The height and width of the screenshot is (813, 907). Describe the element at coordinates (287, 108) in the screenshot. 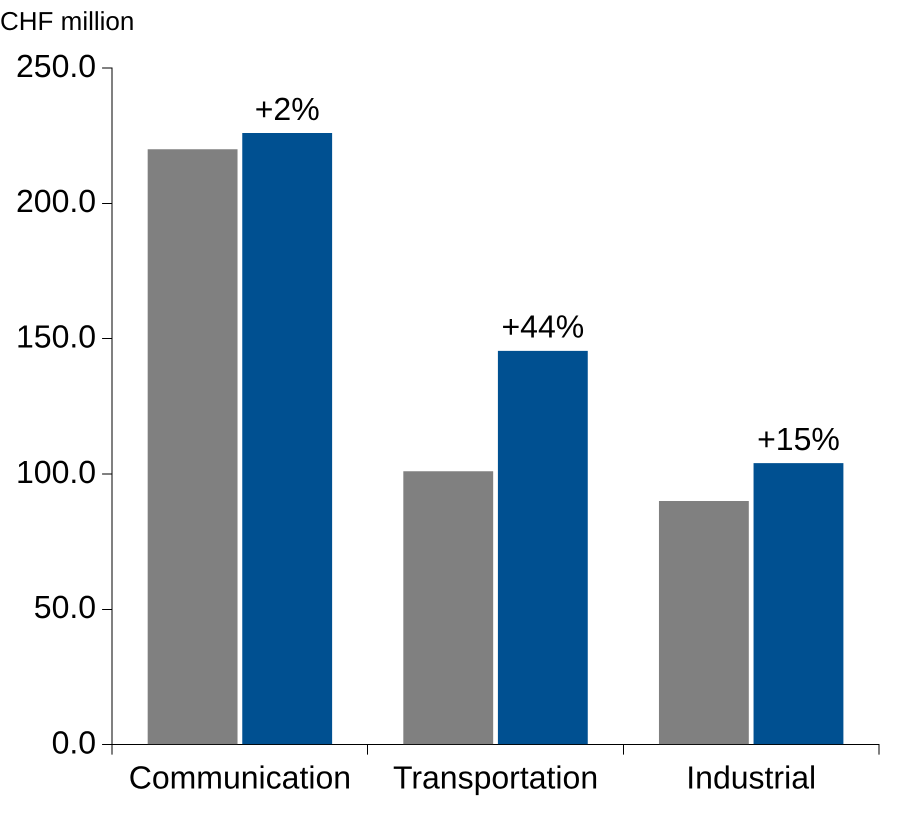

I see `annotation: +2%` at that location.